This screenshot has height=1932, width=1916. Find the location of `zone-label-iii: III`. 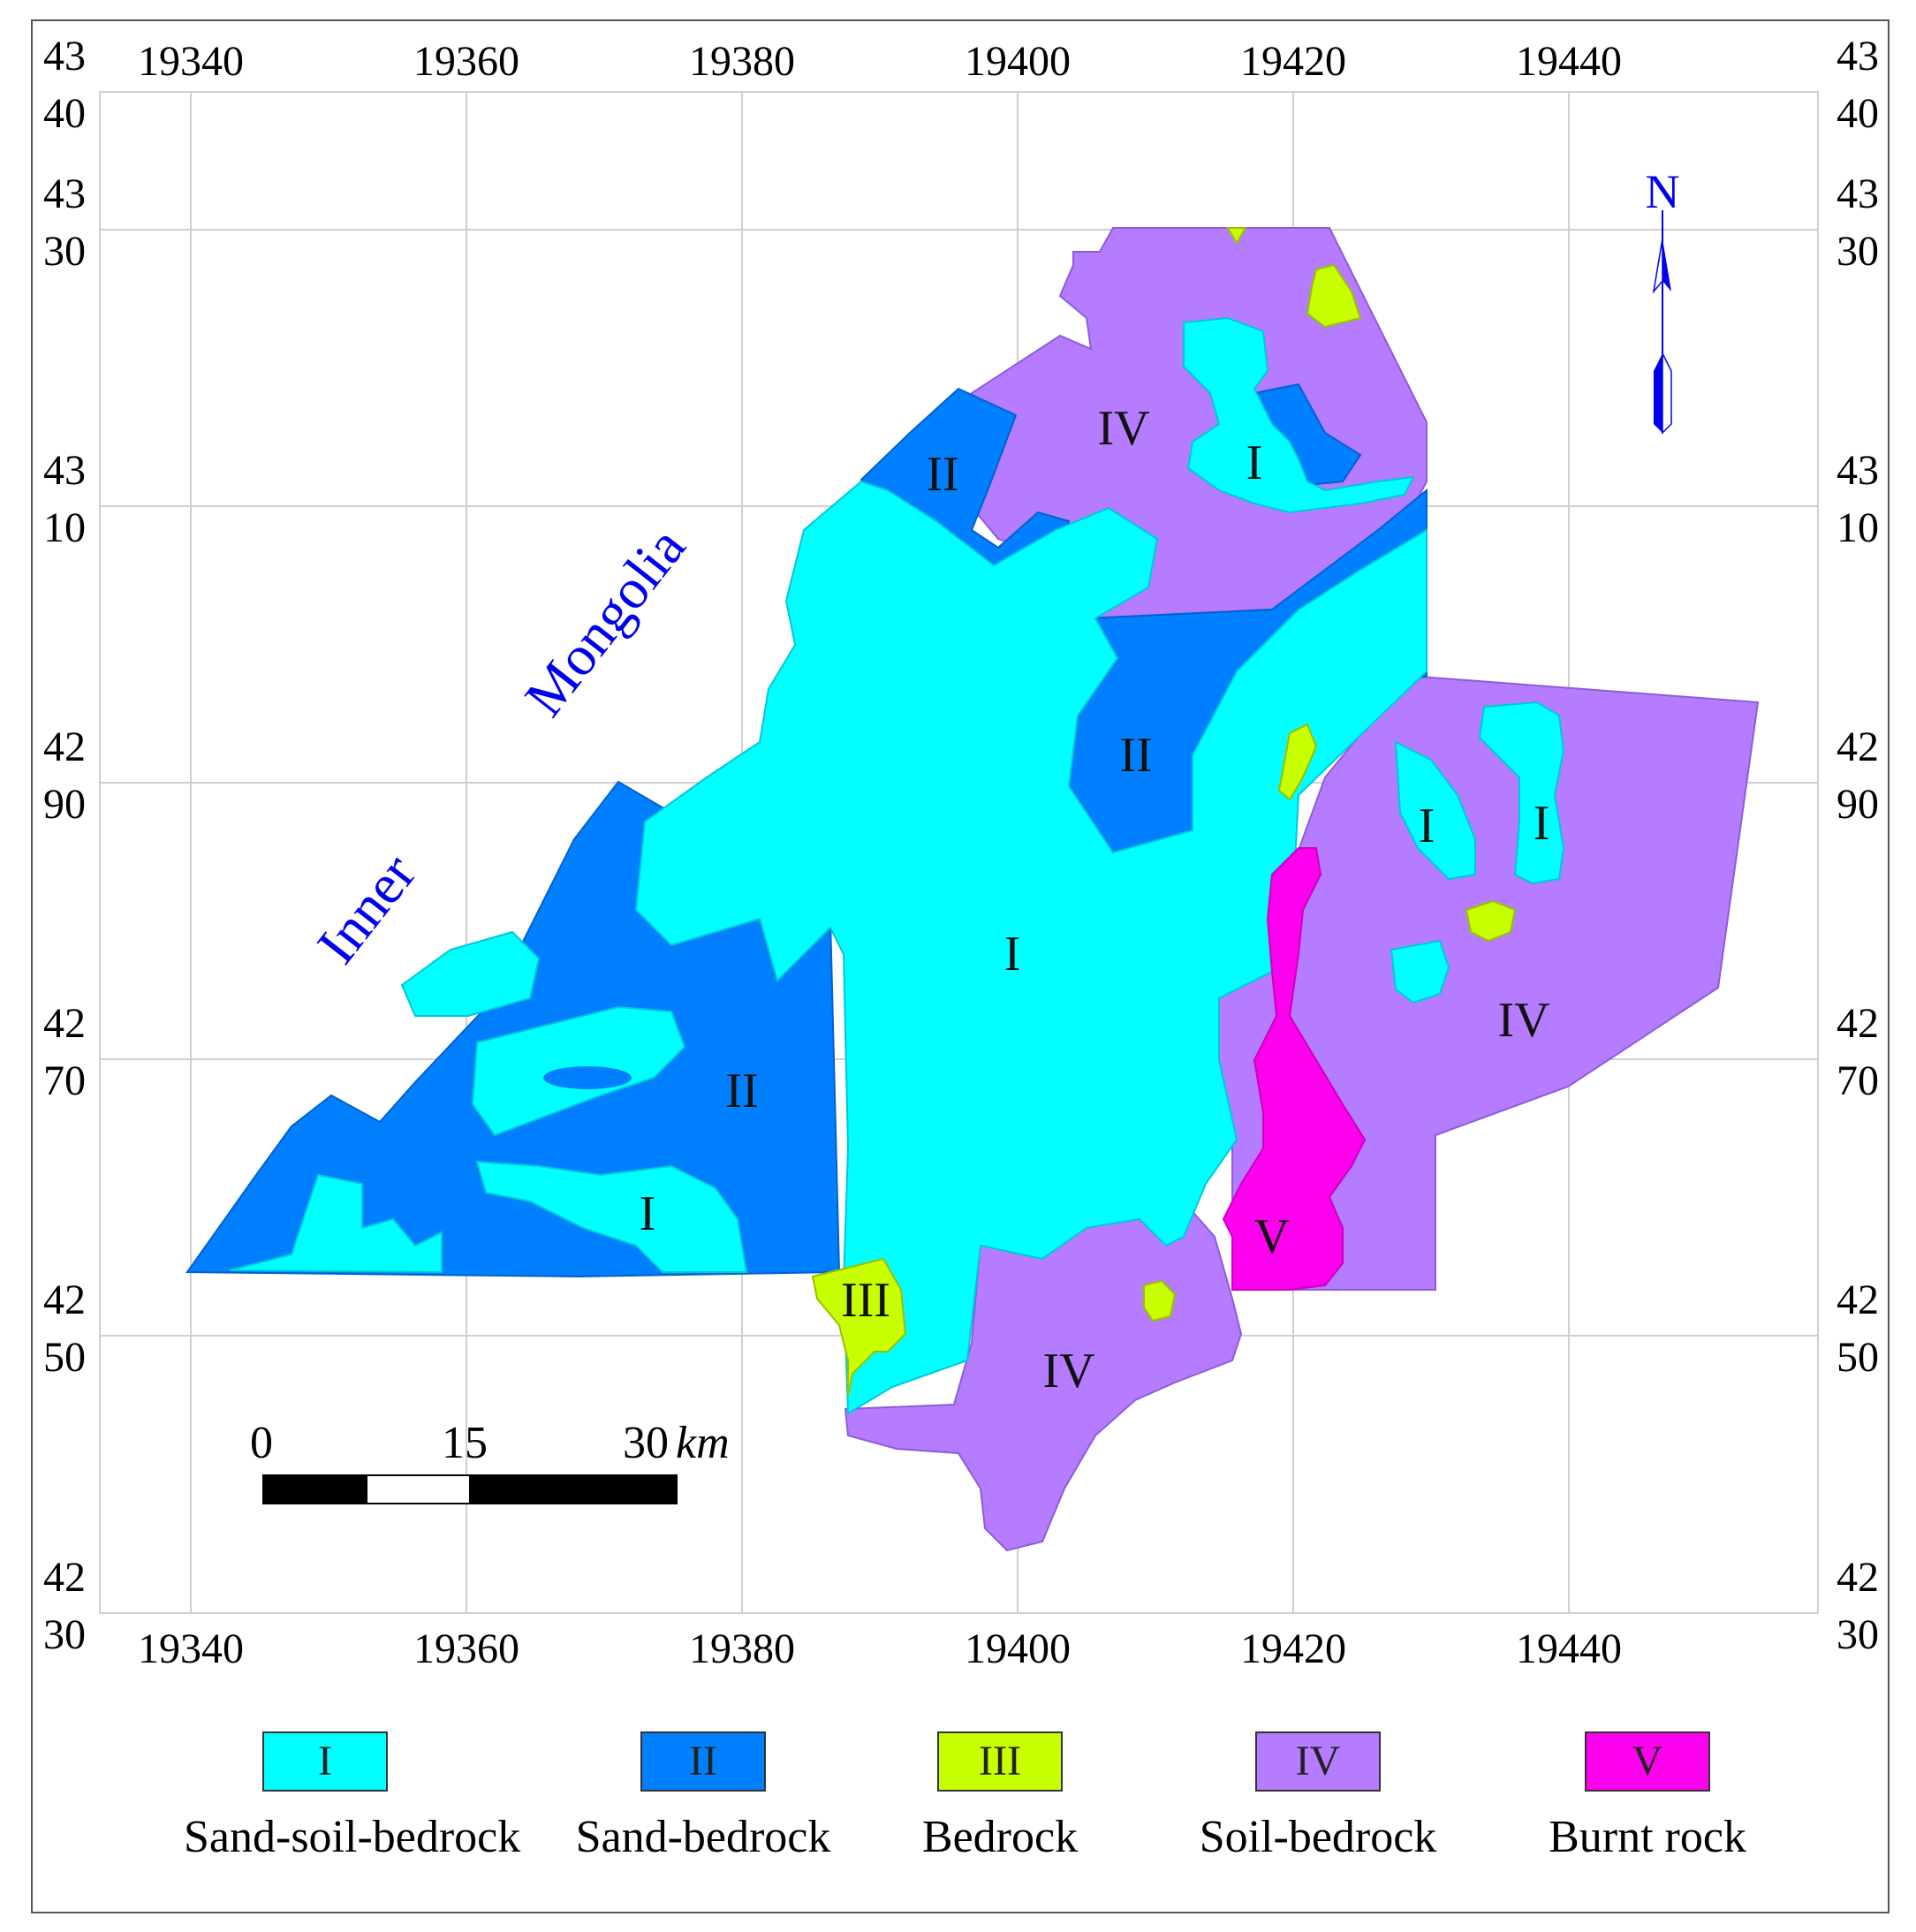

zone-label-iii: III is located at coordinates (865, 1300).